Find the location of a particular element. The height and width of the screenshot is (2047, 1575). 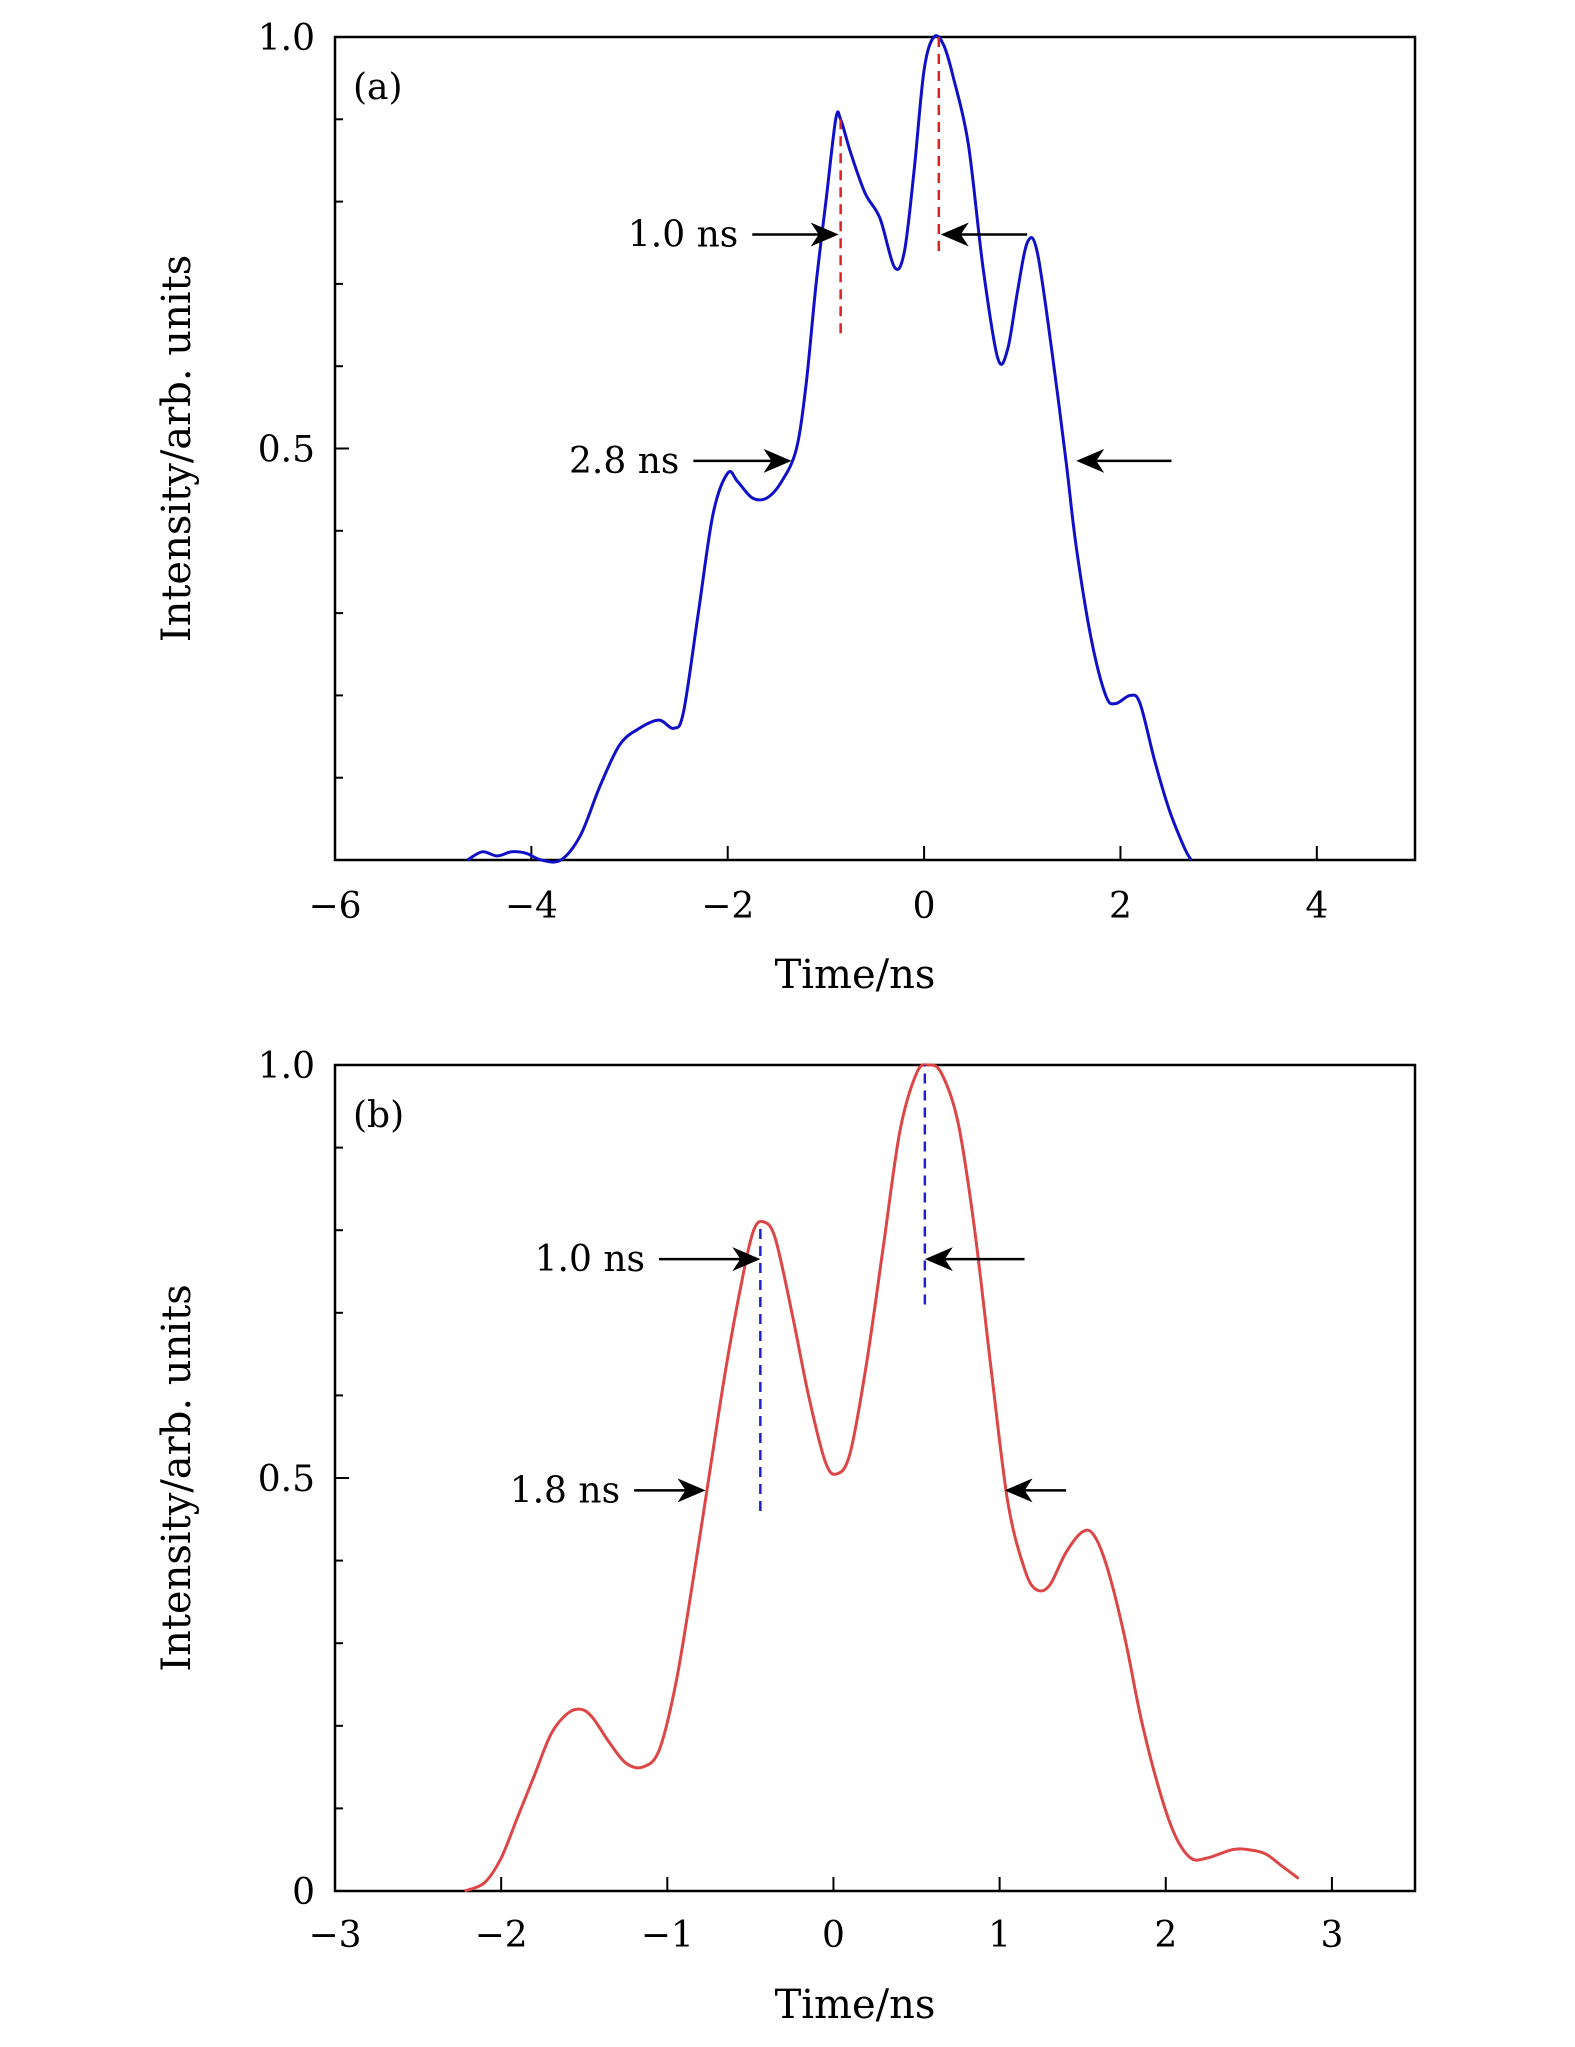

x-tick-label: −1 is located at coordinates (667, 1935).